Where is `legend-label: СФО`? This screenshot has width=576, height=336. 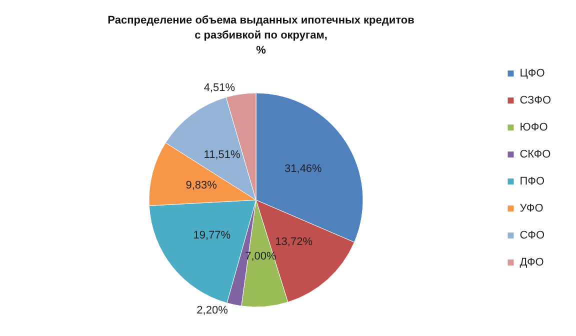
legend-label: СФО is located at coordinates (533, 236).